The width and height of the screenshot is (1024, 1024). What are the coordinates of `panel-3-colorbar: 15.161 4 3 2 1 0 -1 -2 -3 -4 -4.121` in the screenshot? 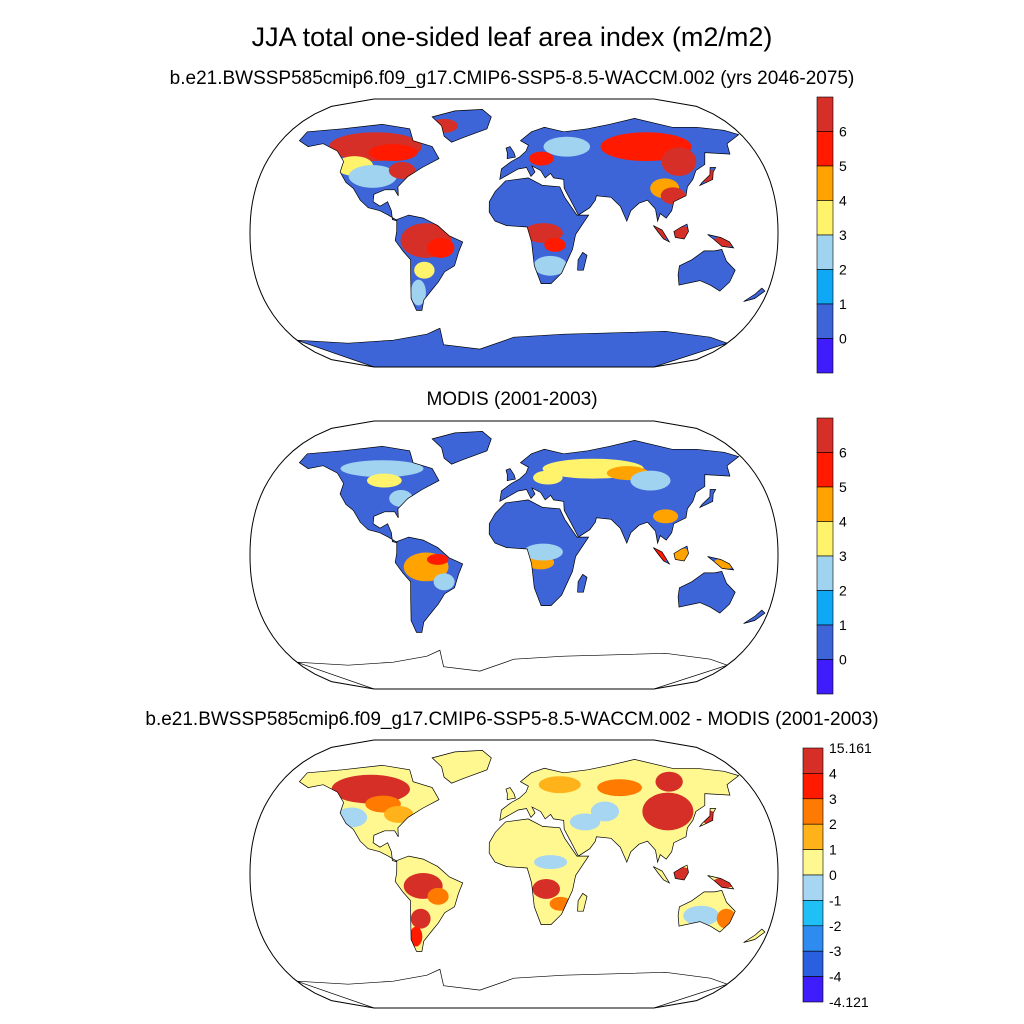 It's located at (842, 881).